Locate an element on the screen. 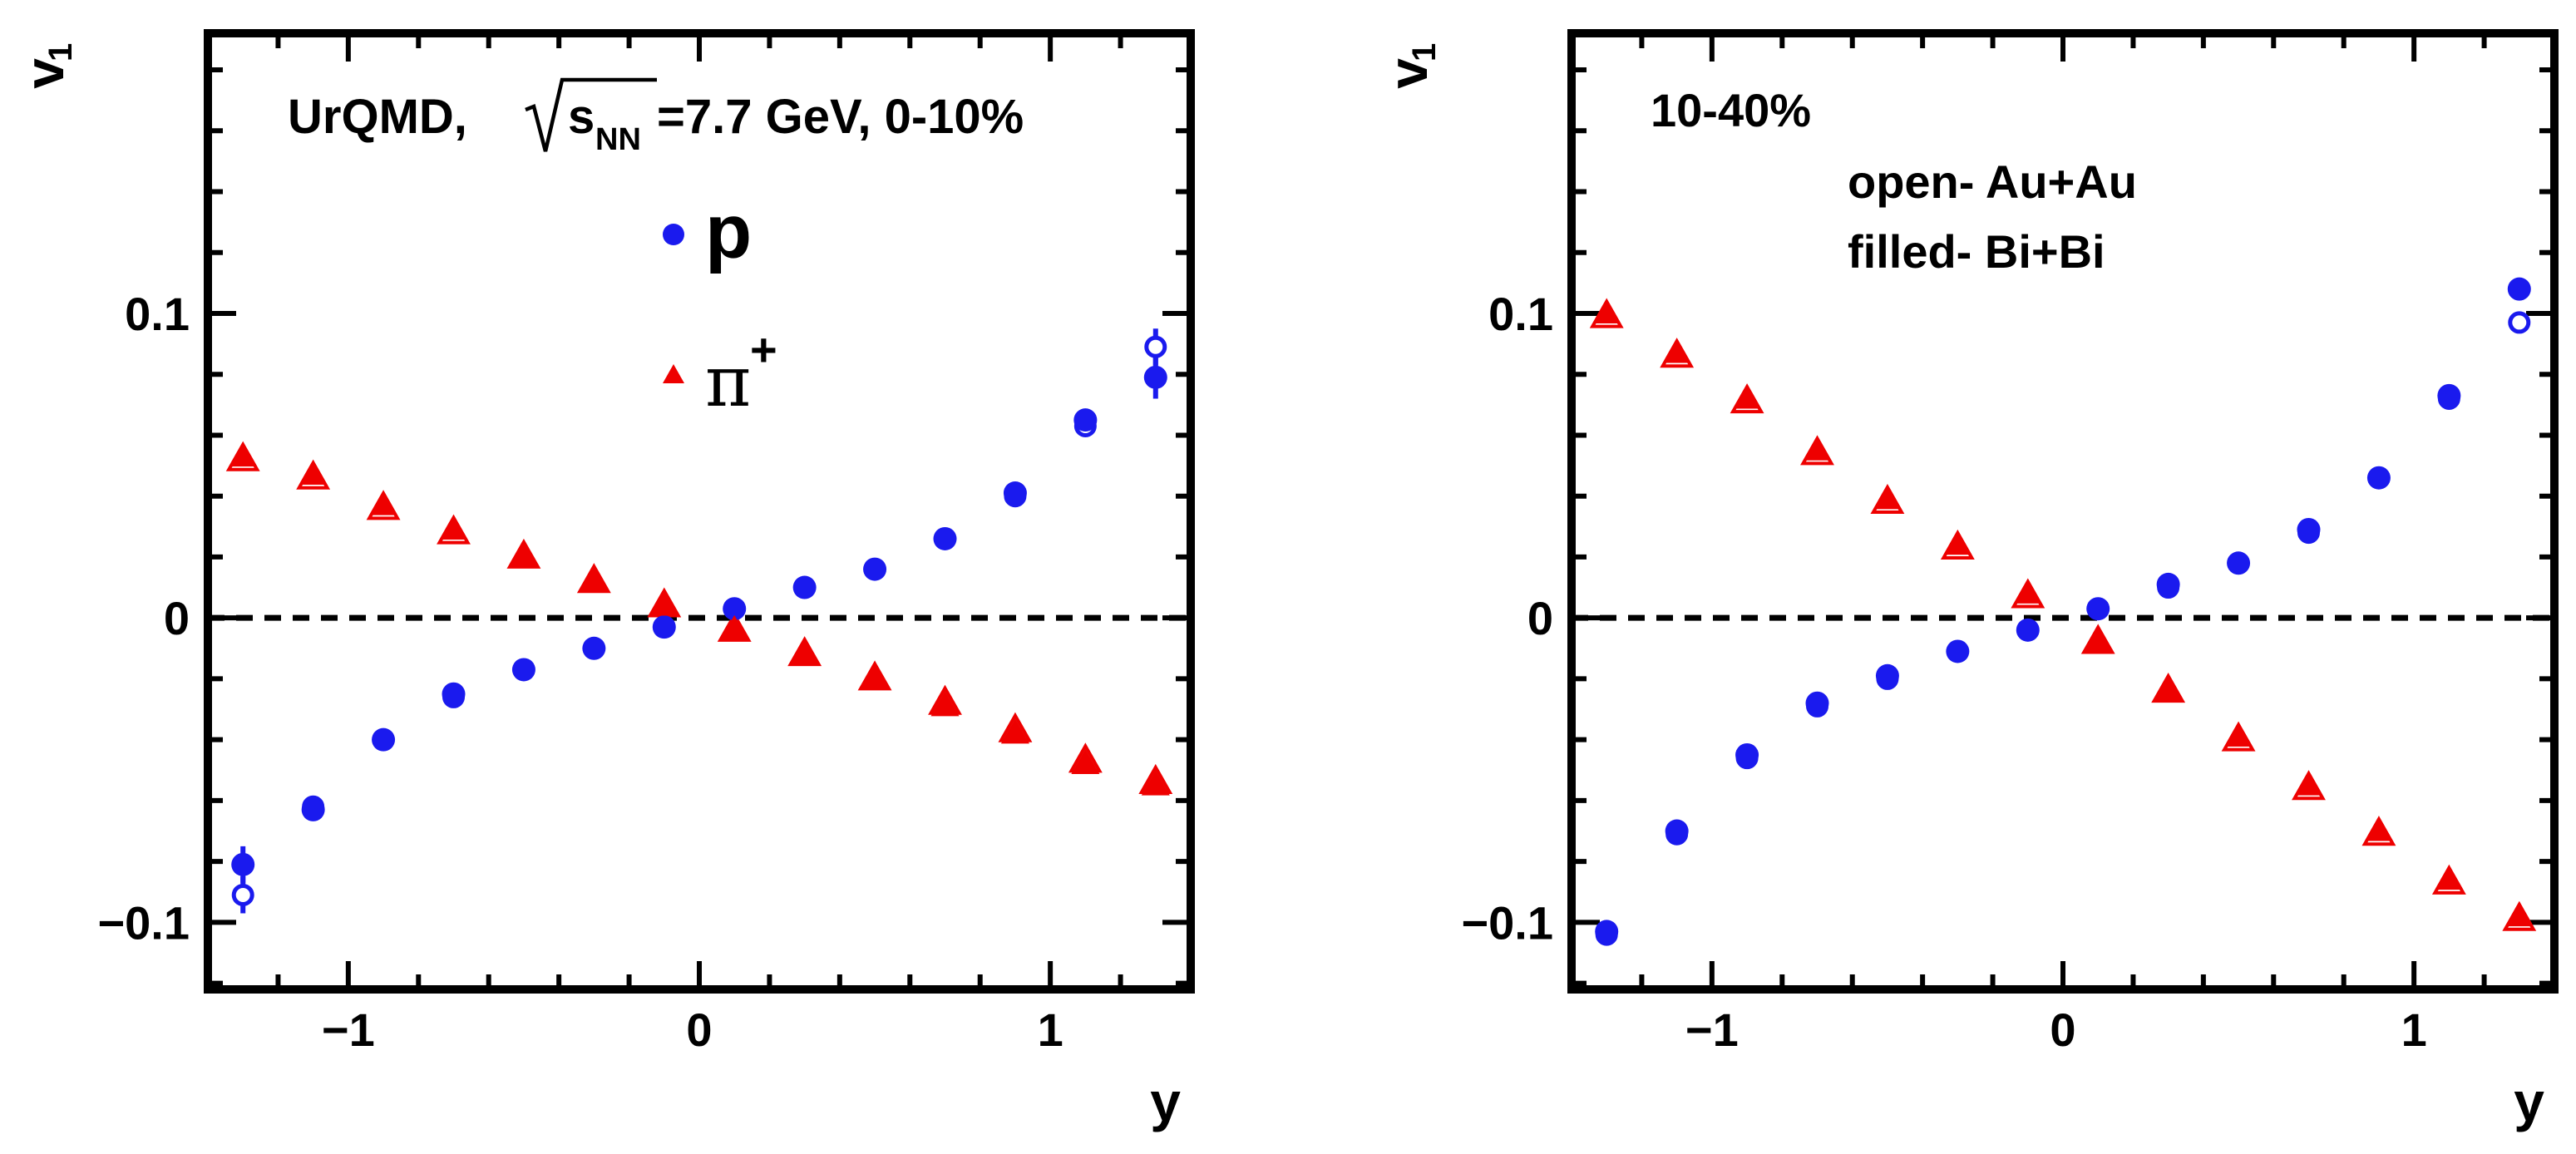 Image resolution: width=2576 pixels, height=1154 pixels. note-open-right: open- Au+Au is located at coordinates (1992, 182).